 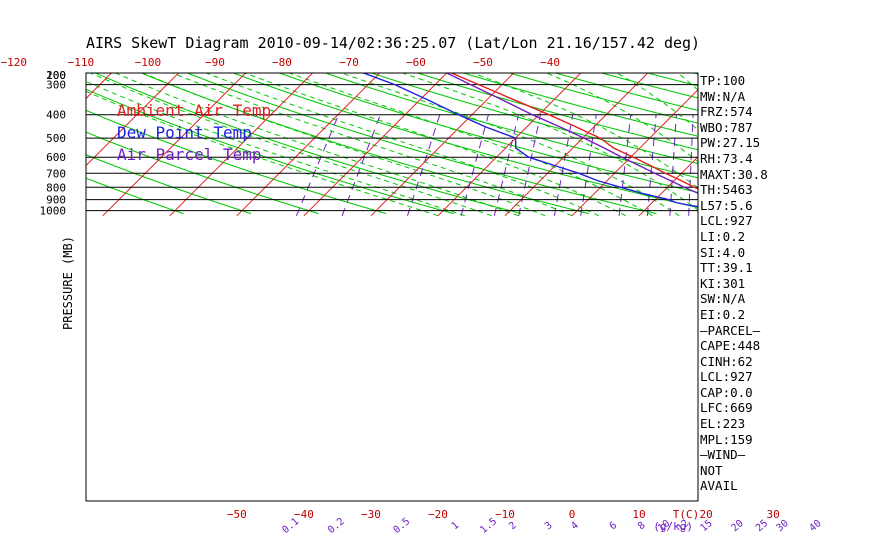 What do you see at coordinates (772, 514) in the screenshot?
I see `bottom-temp-tick-label: 30` at bounding box center [772, 514].